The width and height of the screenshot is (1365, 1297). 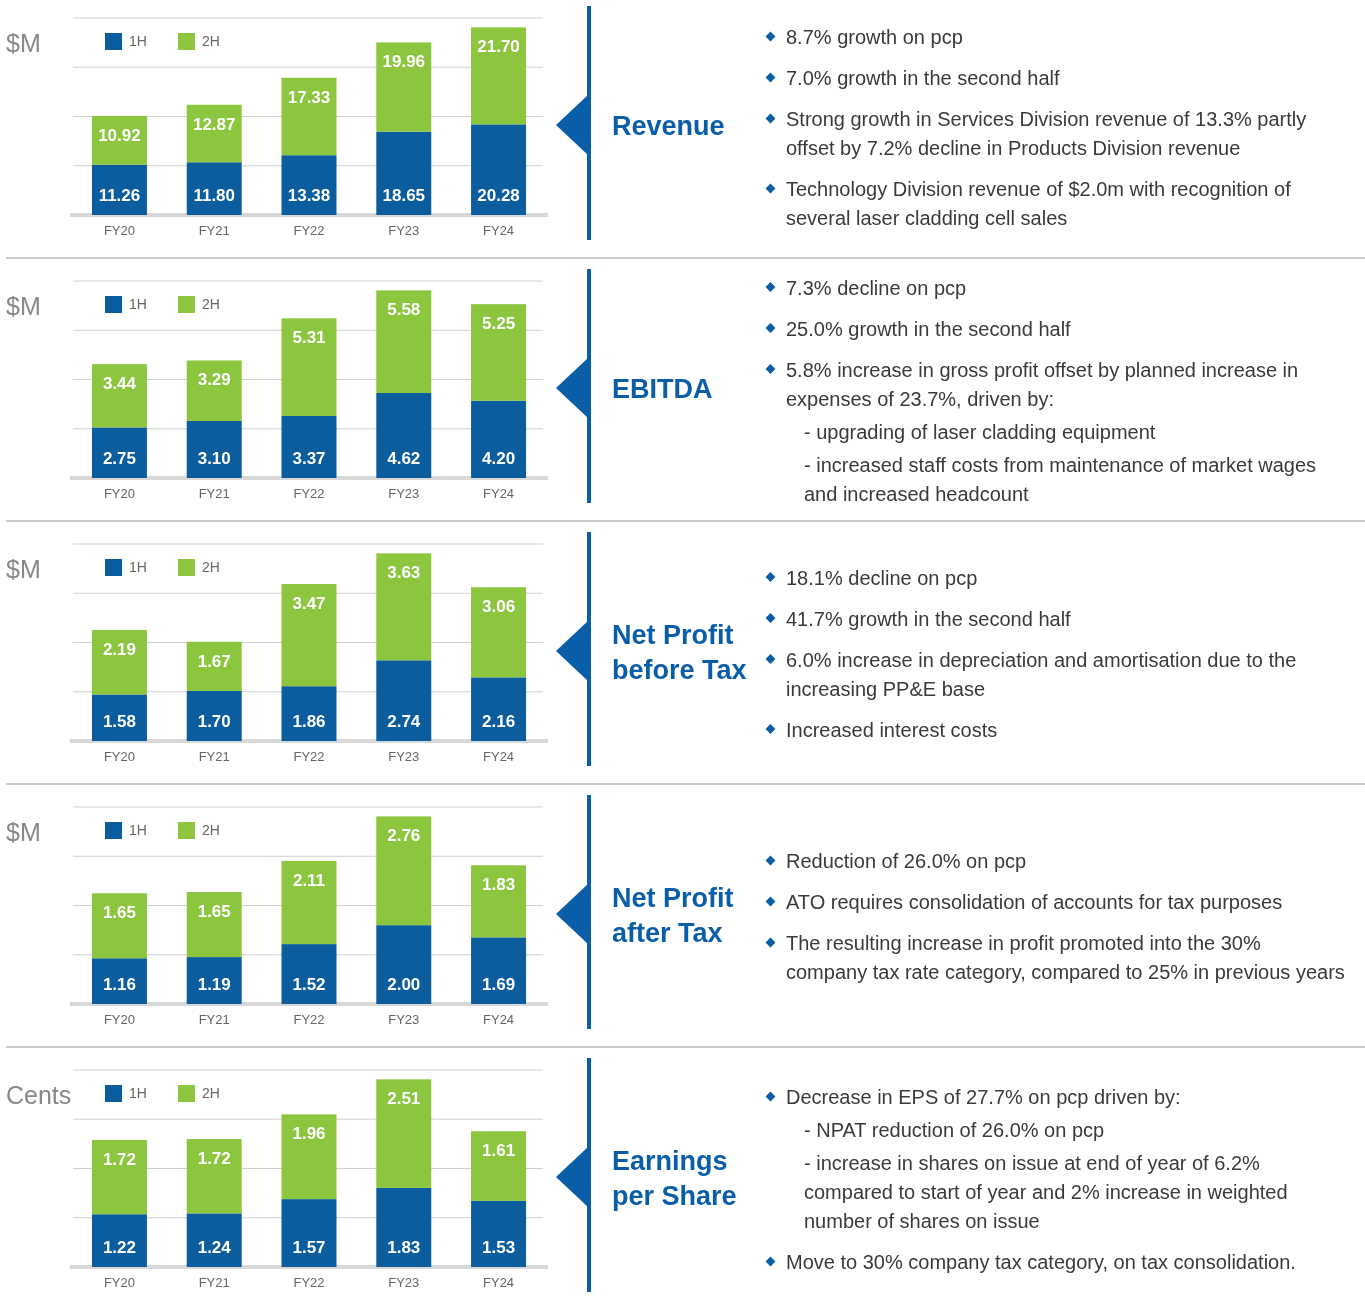 What do you see at coordinates (404, 458) in the screenshot?
I see `data-label: 4.62` at bounding box center [404, 458].